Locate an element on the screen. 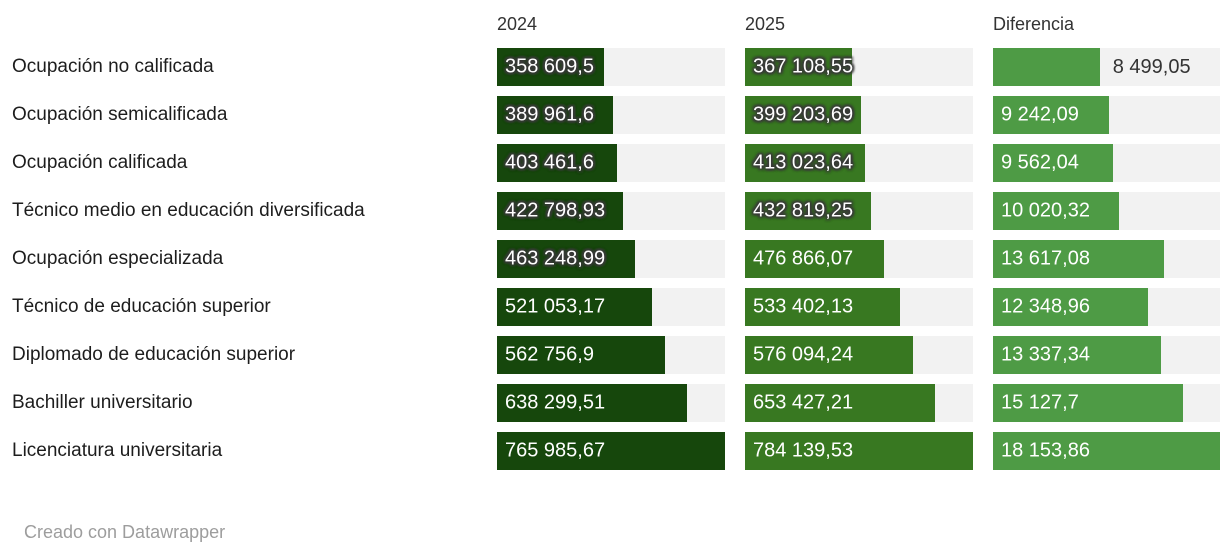 The width and height of the screenshot is (1220, 548). bar-track: 358 609,5 is located at coordinates (611, 67).